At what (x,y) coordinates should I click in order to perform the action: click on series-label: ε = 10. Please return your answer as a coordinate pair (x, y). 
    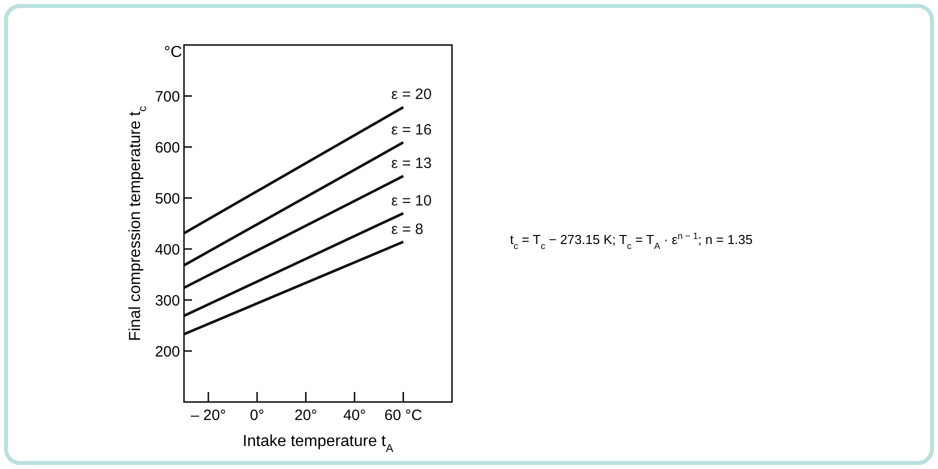
    Looking at the image, I should click on (411, 201).